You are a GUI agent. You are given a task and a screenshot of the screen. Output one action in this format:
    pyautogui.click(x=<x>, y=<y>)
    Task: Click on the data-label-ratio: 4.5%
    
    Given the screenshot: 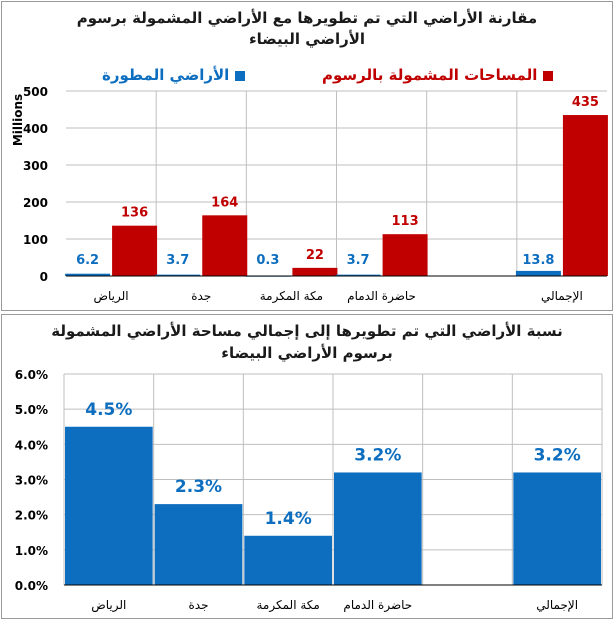 What is the action you would take?
    pyautogui.click(x=108, y=410)
    